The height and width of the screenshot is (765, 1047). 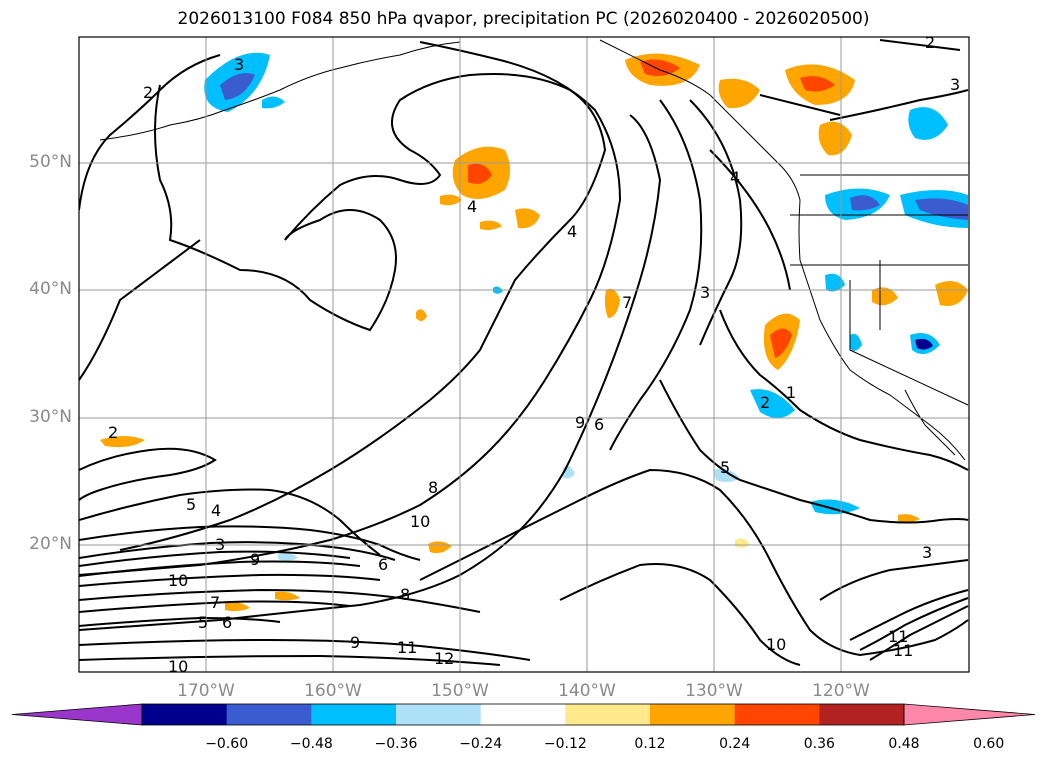 I want to click on colorbar-extend-low, so click(x=77, y=714).